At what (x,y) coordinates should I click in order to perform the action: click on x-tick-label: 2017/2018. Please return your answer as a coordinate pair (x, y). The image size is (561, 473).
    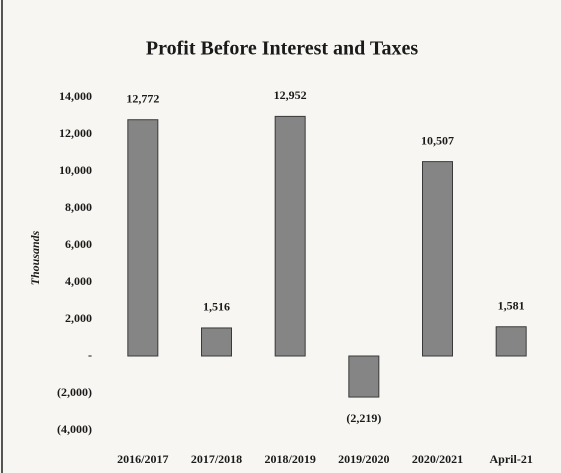
    Looking at the image, I should click on (216, 459).